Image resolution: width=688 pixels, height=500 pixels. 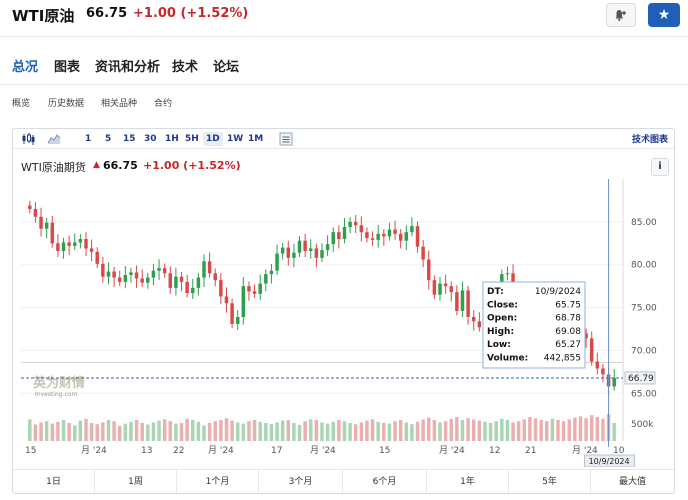 I want to click on interval-1d: 1D, so click(x=213, y=139).